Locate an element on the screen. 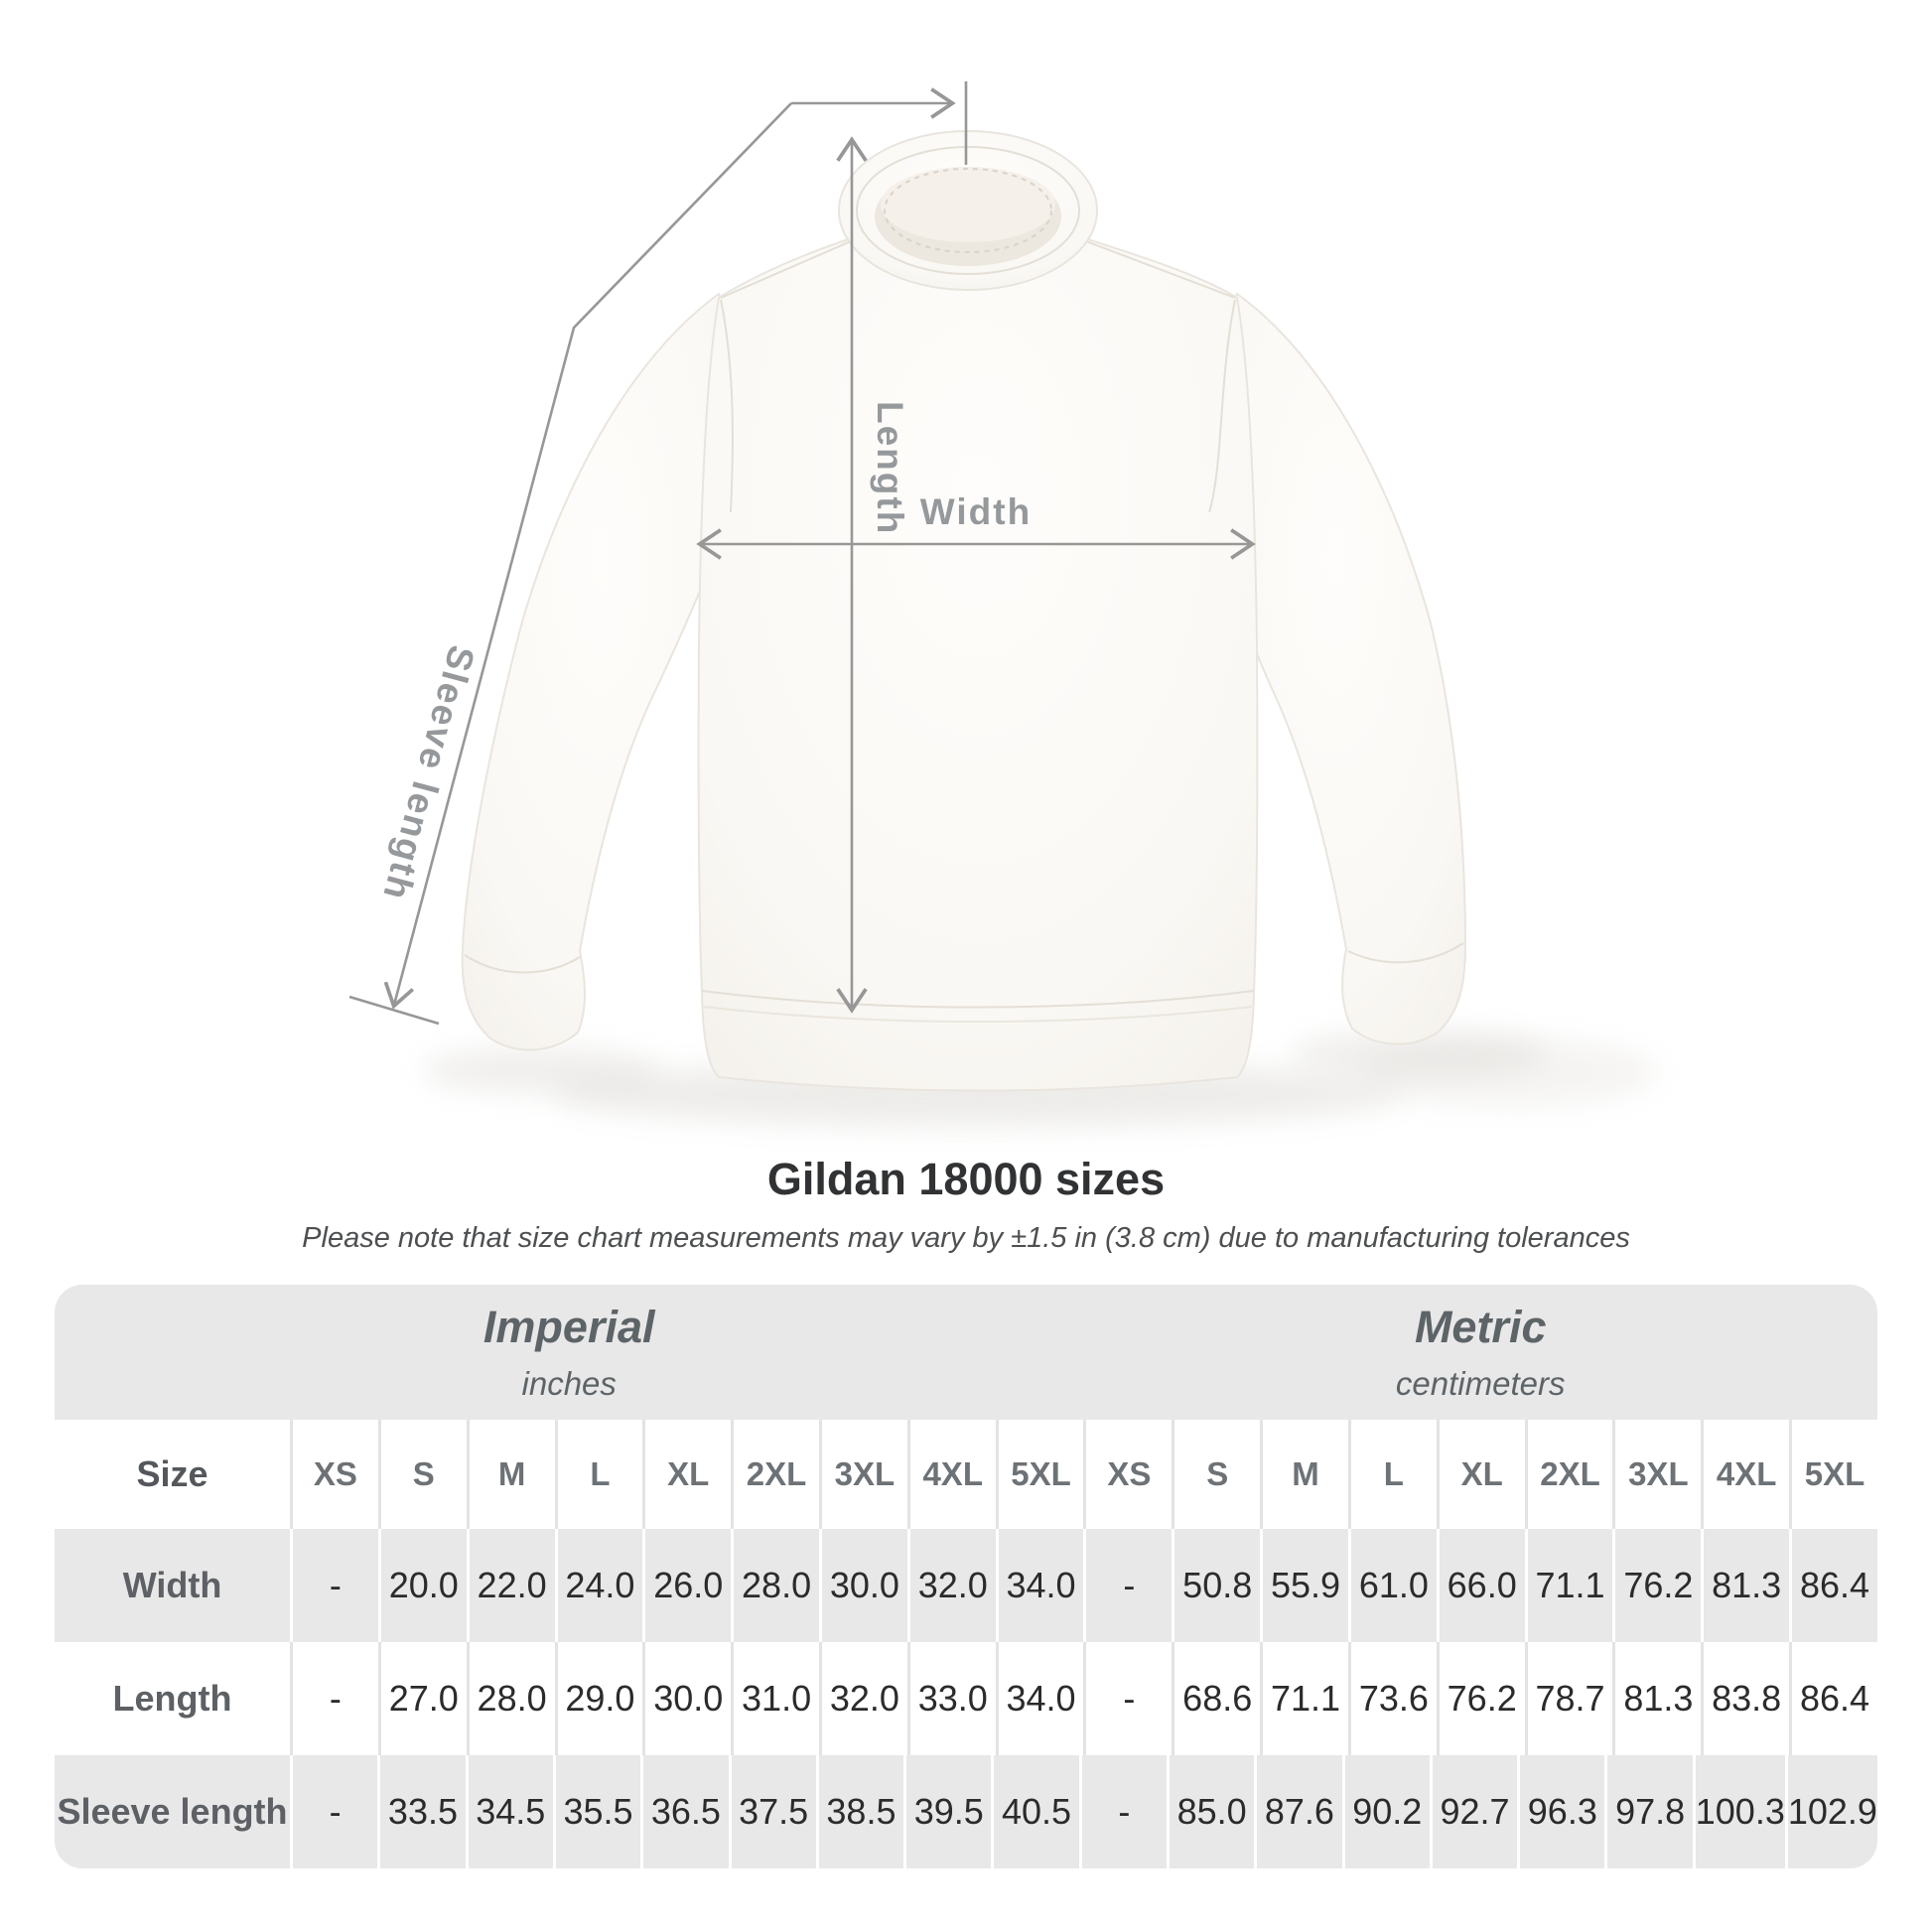  value-cell: 78.7 is located at coordinates (1568, 1698).